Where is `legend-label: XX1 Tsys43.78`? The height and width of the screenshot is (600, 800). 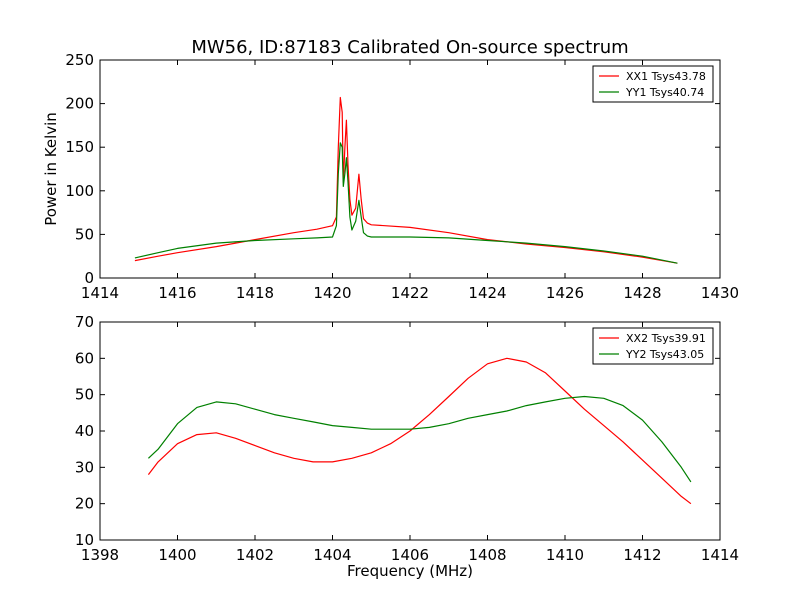 legend-label: XX1 Tsys43.78 is located at coordinates (666, 76).